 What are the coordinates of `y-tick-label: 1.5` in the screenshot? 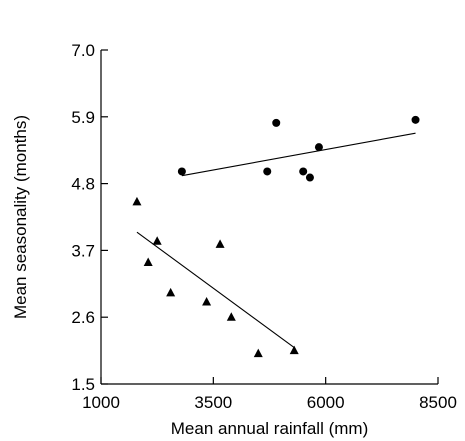 It's located at (83, 384).